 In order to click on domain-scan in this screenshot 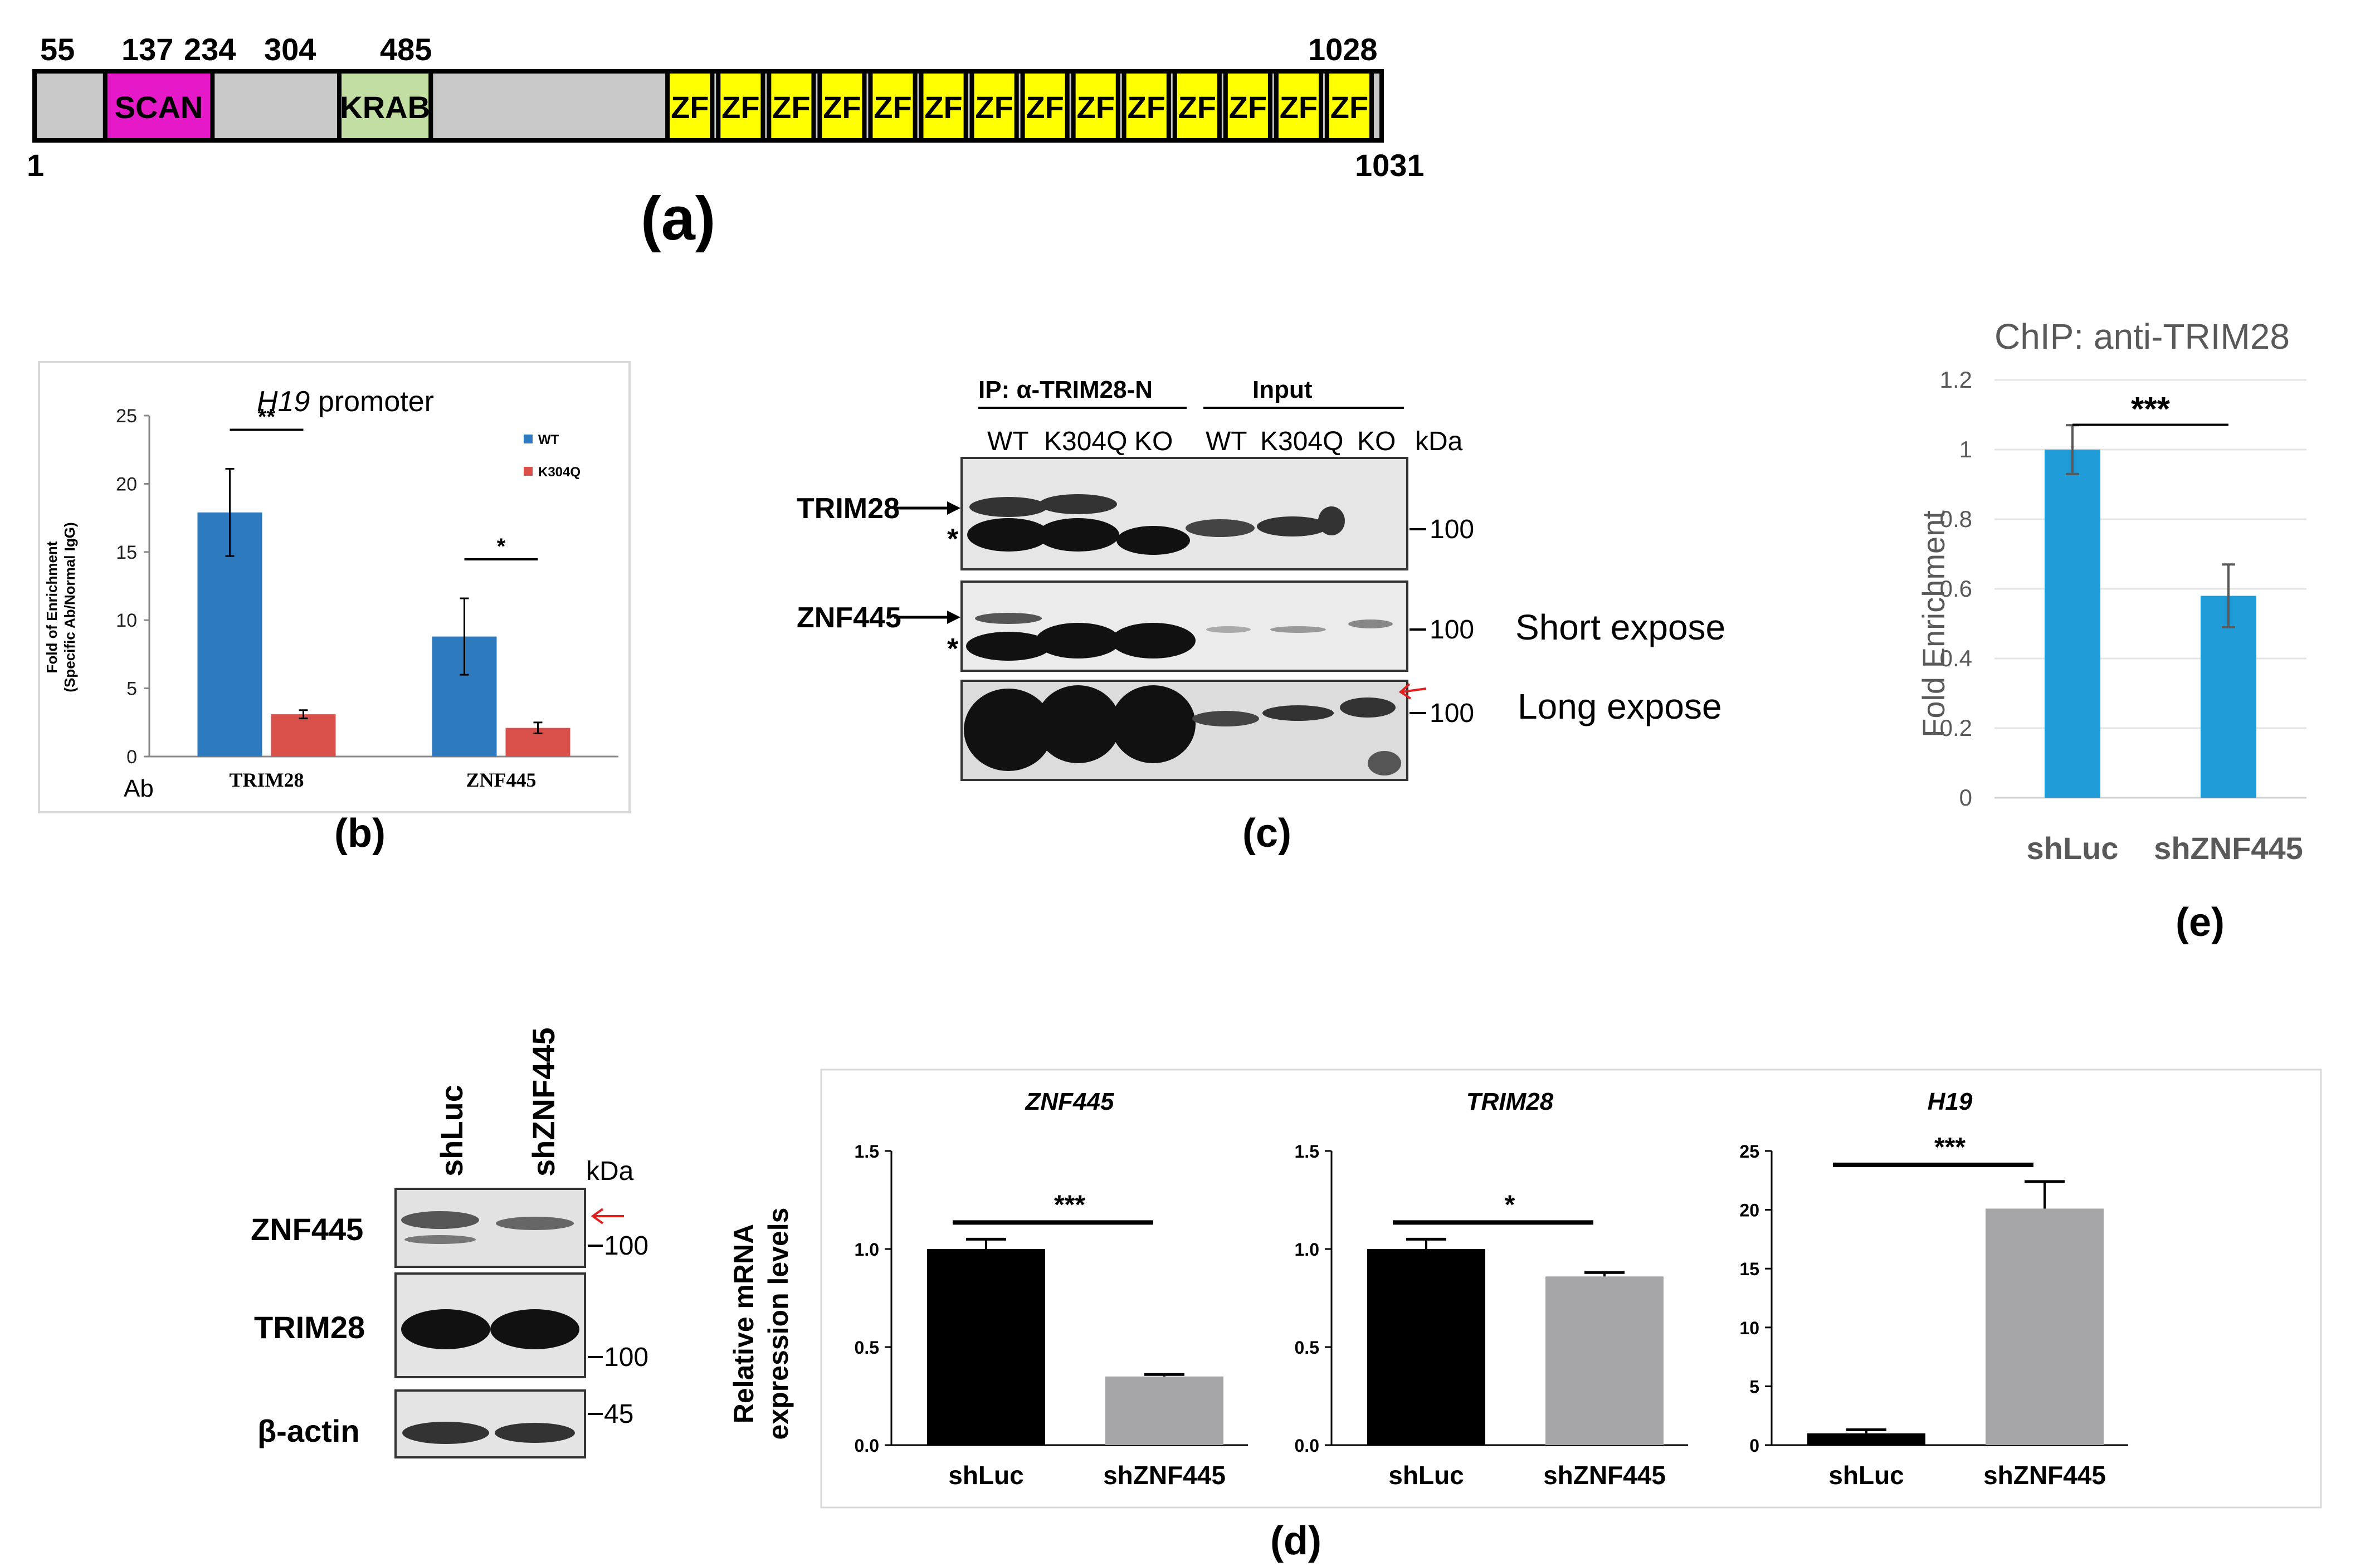, I will do `click(159, 106)`.